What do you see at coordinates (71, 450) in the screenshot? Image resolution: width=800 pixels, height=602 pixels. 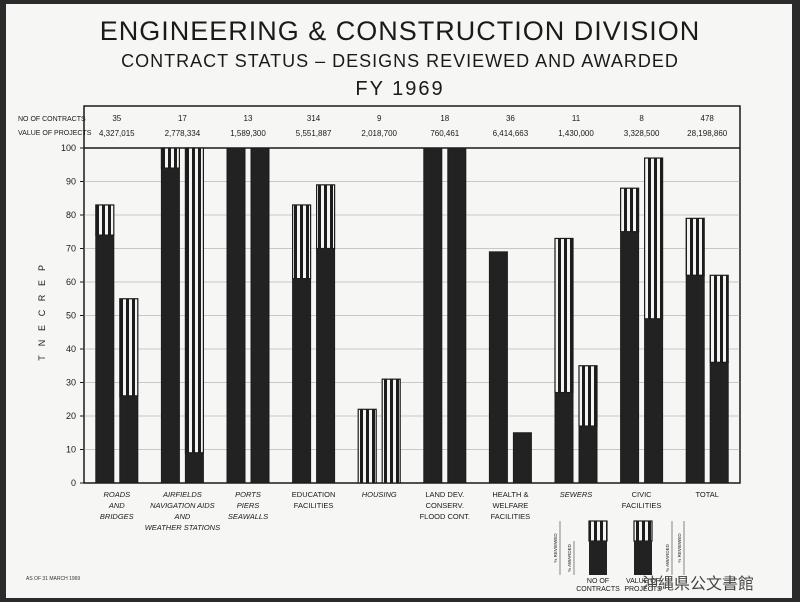 I see `y-tick-label: 10` at bounding box center [71, 450].